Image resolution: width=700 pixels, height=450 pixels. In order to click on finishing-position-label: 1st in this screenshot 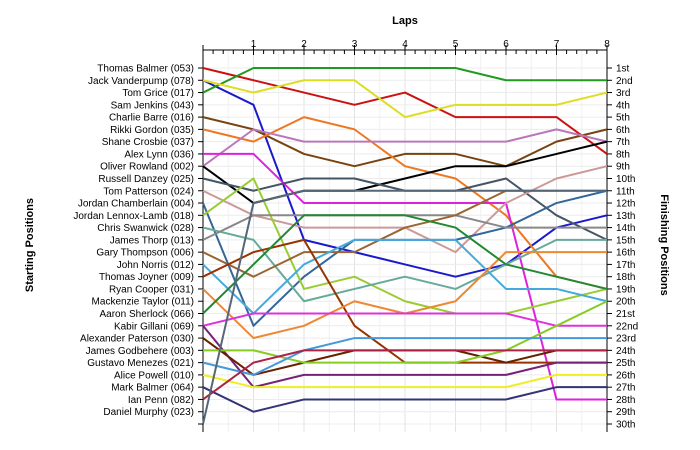, I will do `click(623, 69)`.